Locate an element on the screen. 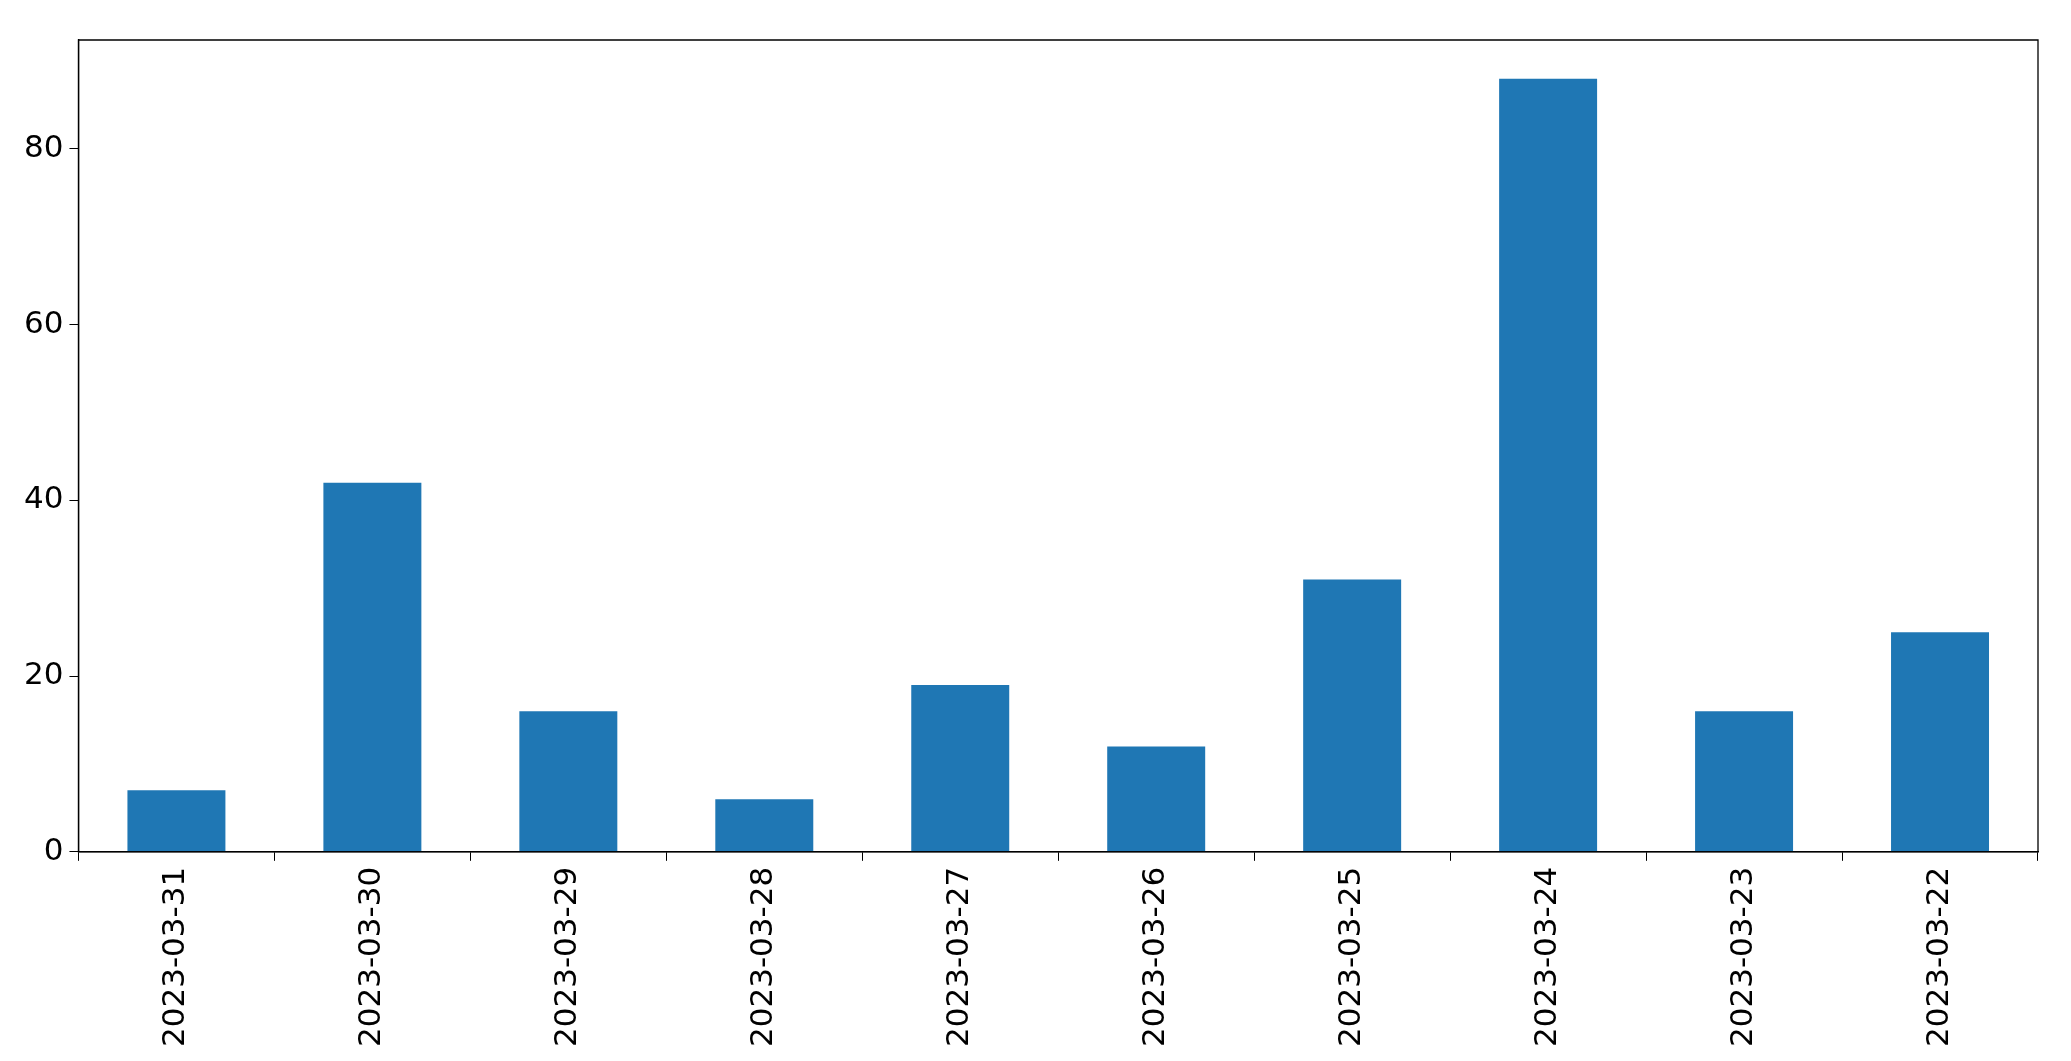 The height and width of the screenshot is (1061, 2071). y-tick-label: 60 is located at coordinates (43, 321).